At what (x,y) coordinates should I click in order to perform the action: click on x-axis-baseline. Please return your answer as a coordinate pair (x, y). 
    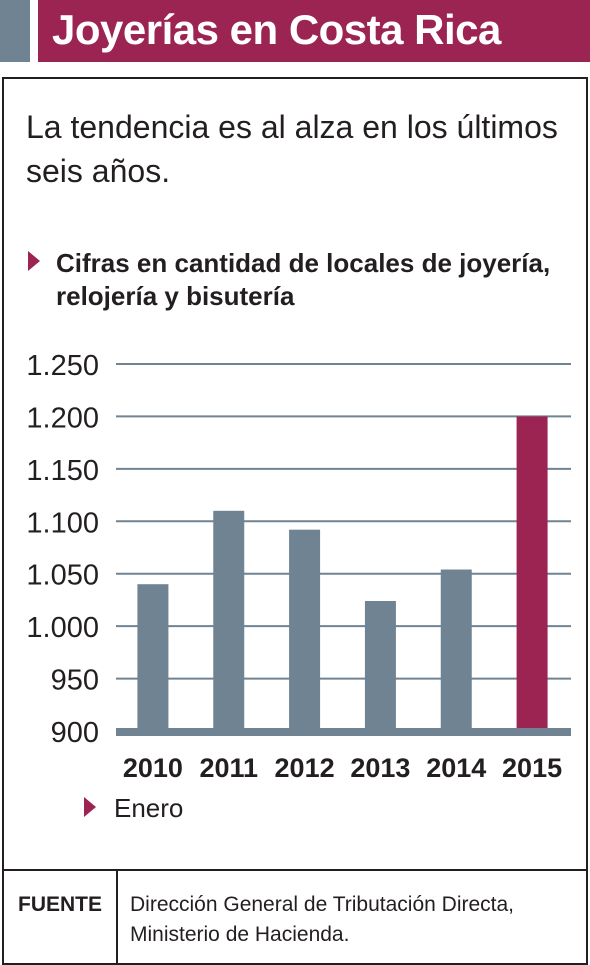
    Looking at the image, I should click on (343, 732).